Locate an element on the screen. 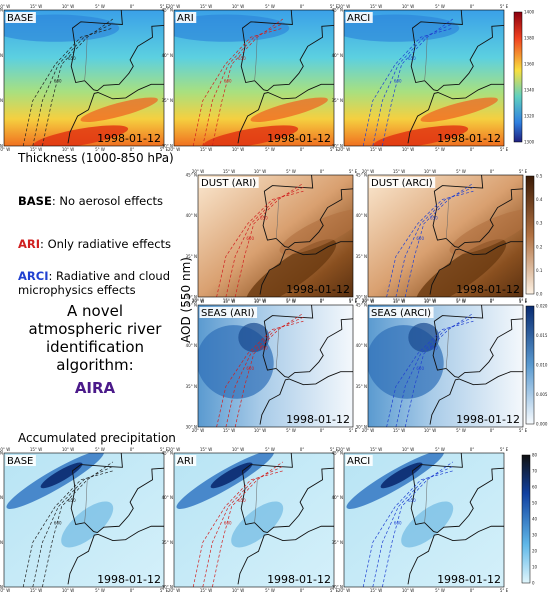 Image resolution: width=548 pixels, height=600 pixels. colorbar-tick-label: 0.2 is located at coordinates (539, 246).